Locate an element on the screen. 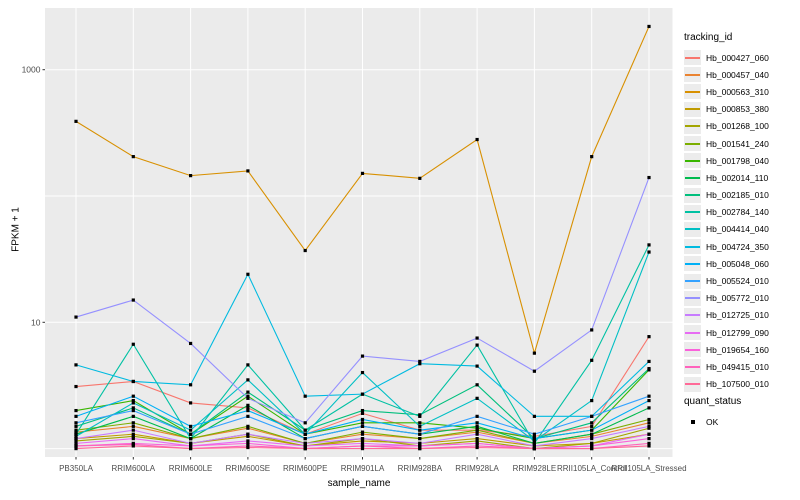 Image resolution: width=800 pixels, height=500 pixels. quant-status-legend: quant_status OK is located at coordinates (741, 413).